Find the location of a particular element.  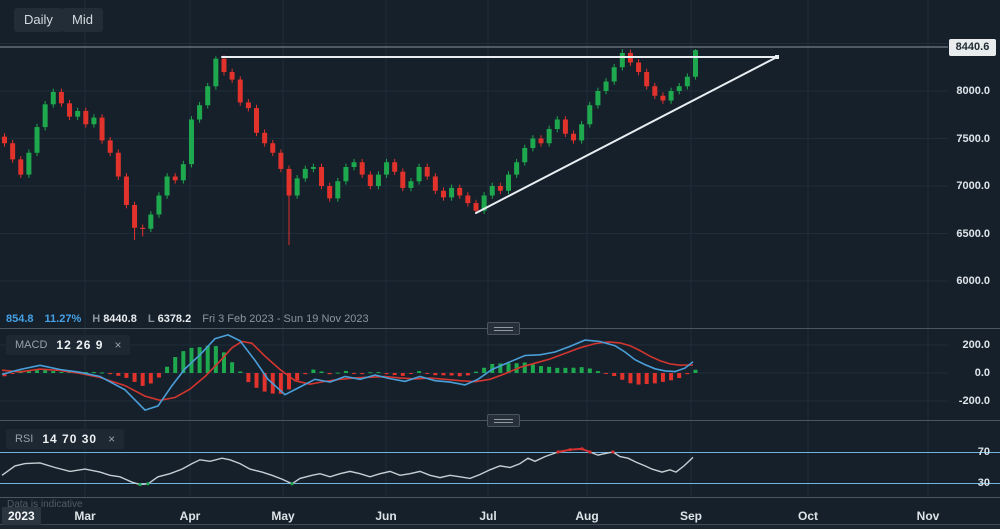

trendline-handle is located at coordinates (777, 57).